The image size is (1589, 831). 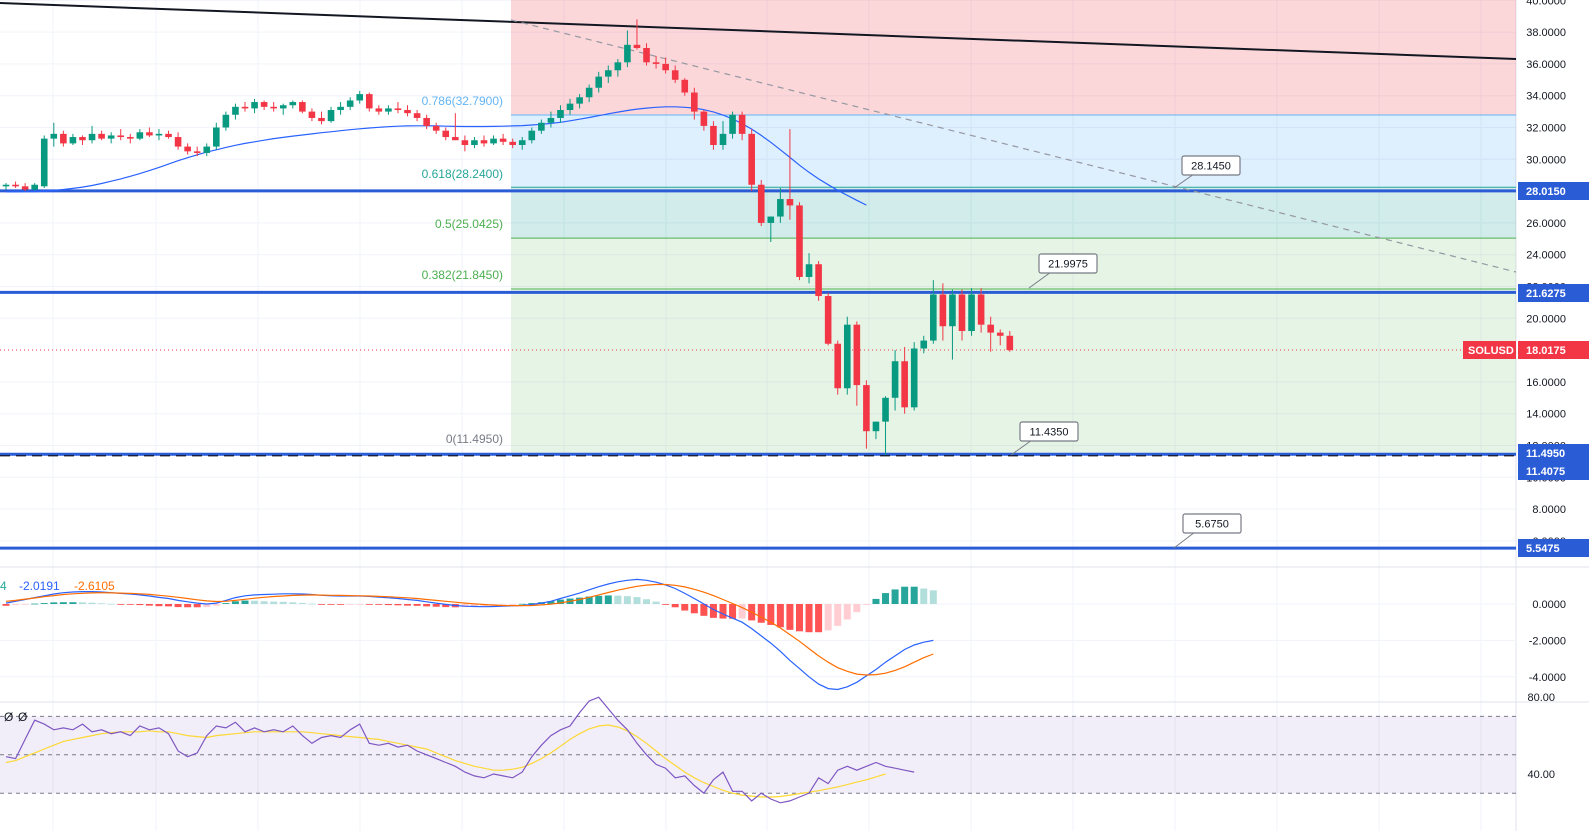 What do you see at coordinates (1547, 678) in the screenshot?
I see `macd-tick-label: -4.0000` at bounding box center [1547, 678].